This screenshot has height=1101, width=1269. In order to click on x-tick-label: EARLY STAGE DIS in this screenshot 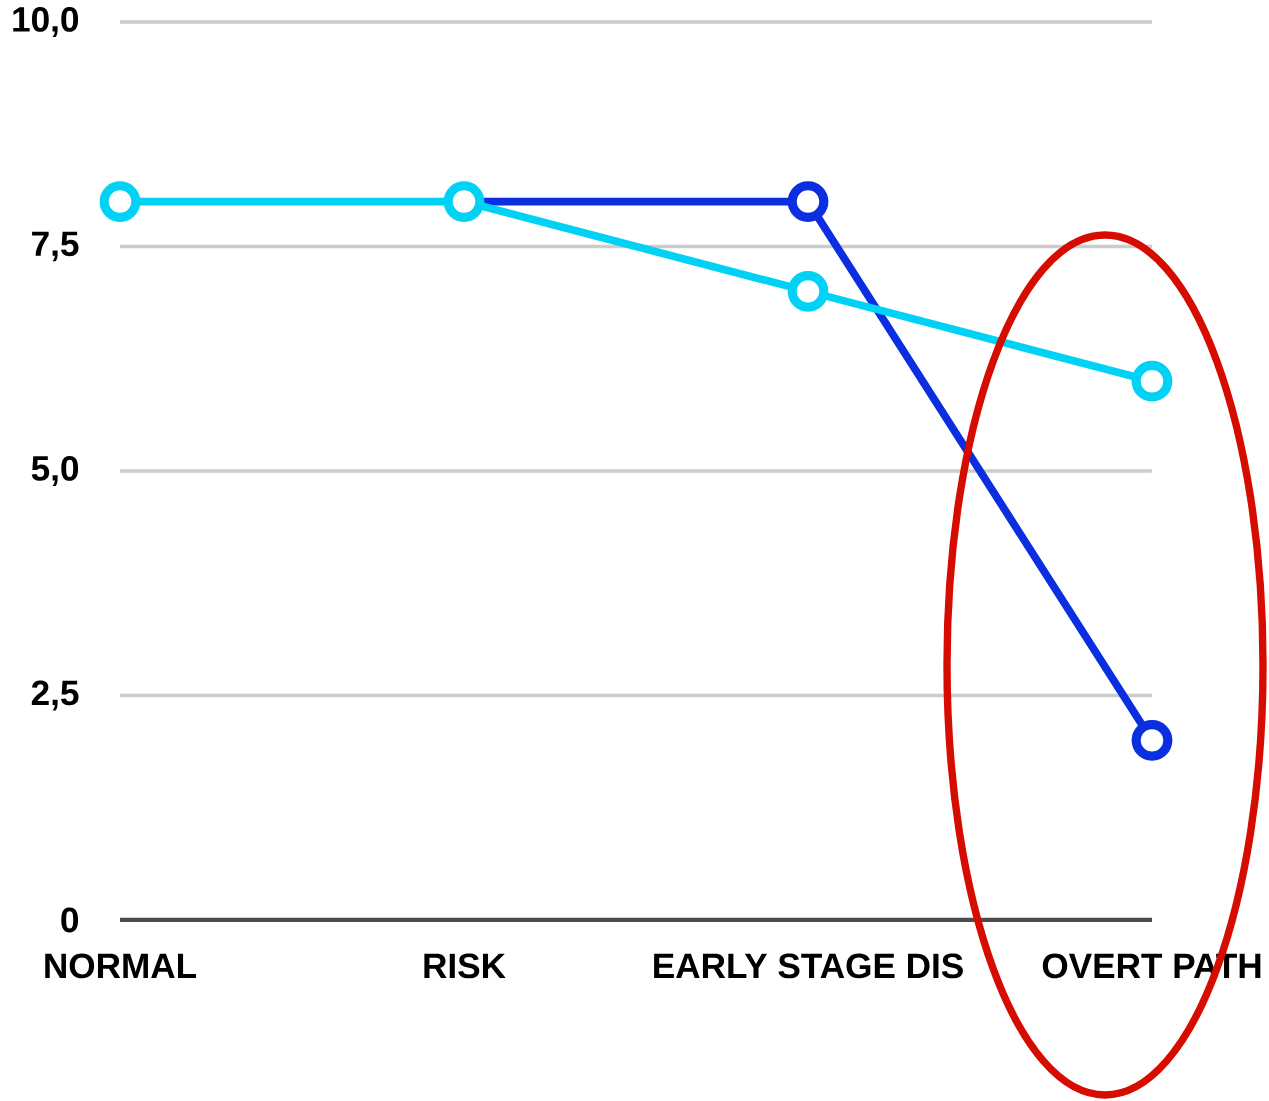, I will do `click(808, 966)`.